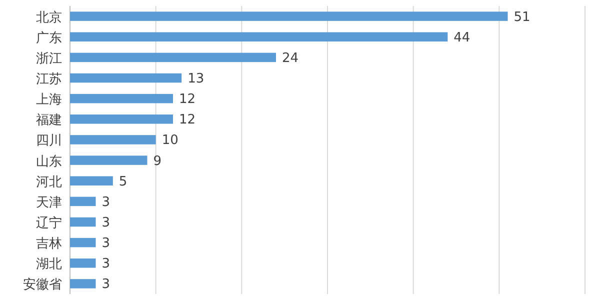  Describe the element at coordinates (170, 140) in the screenshot. I see `data-label: 10` at that location.